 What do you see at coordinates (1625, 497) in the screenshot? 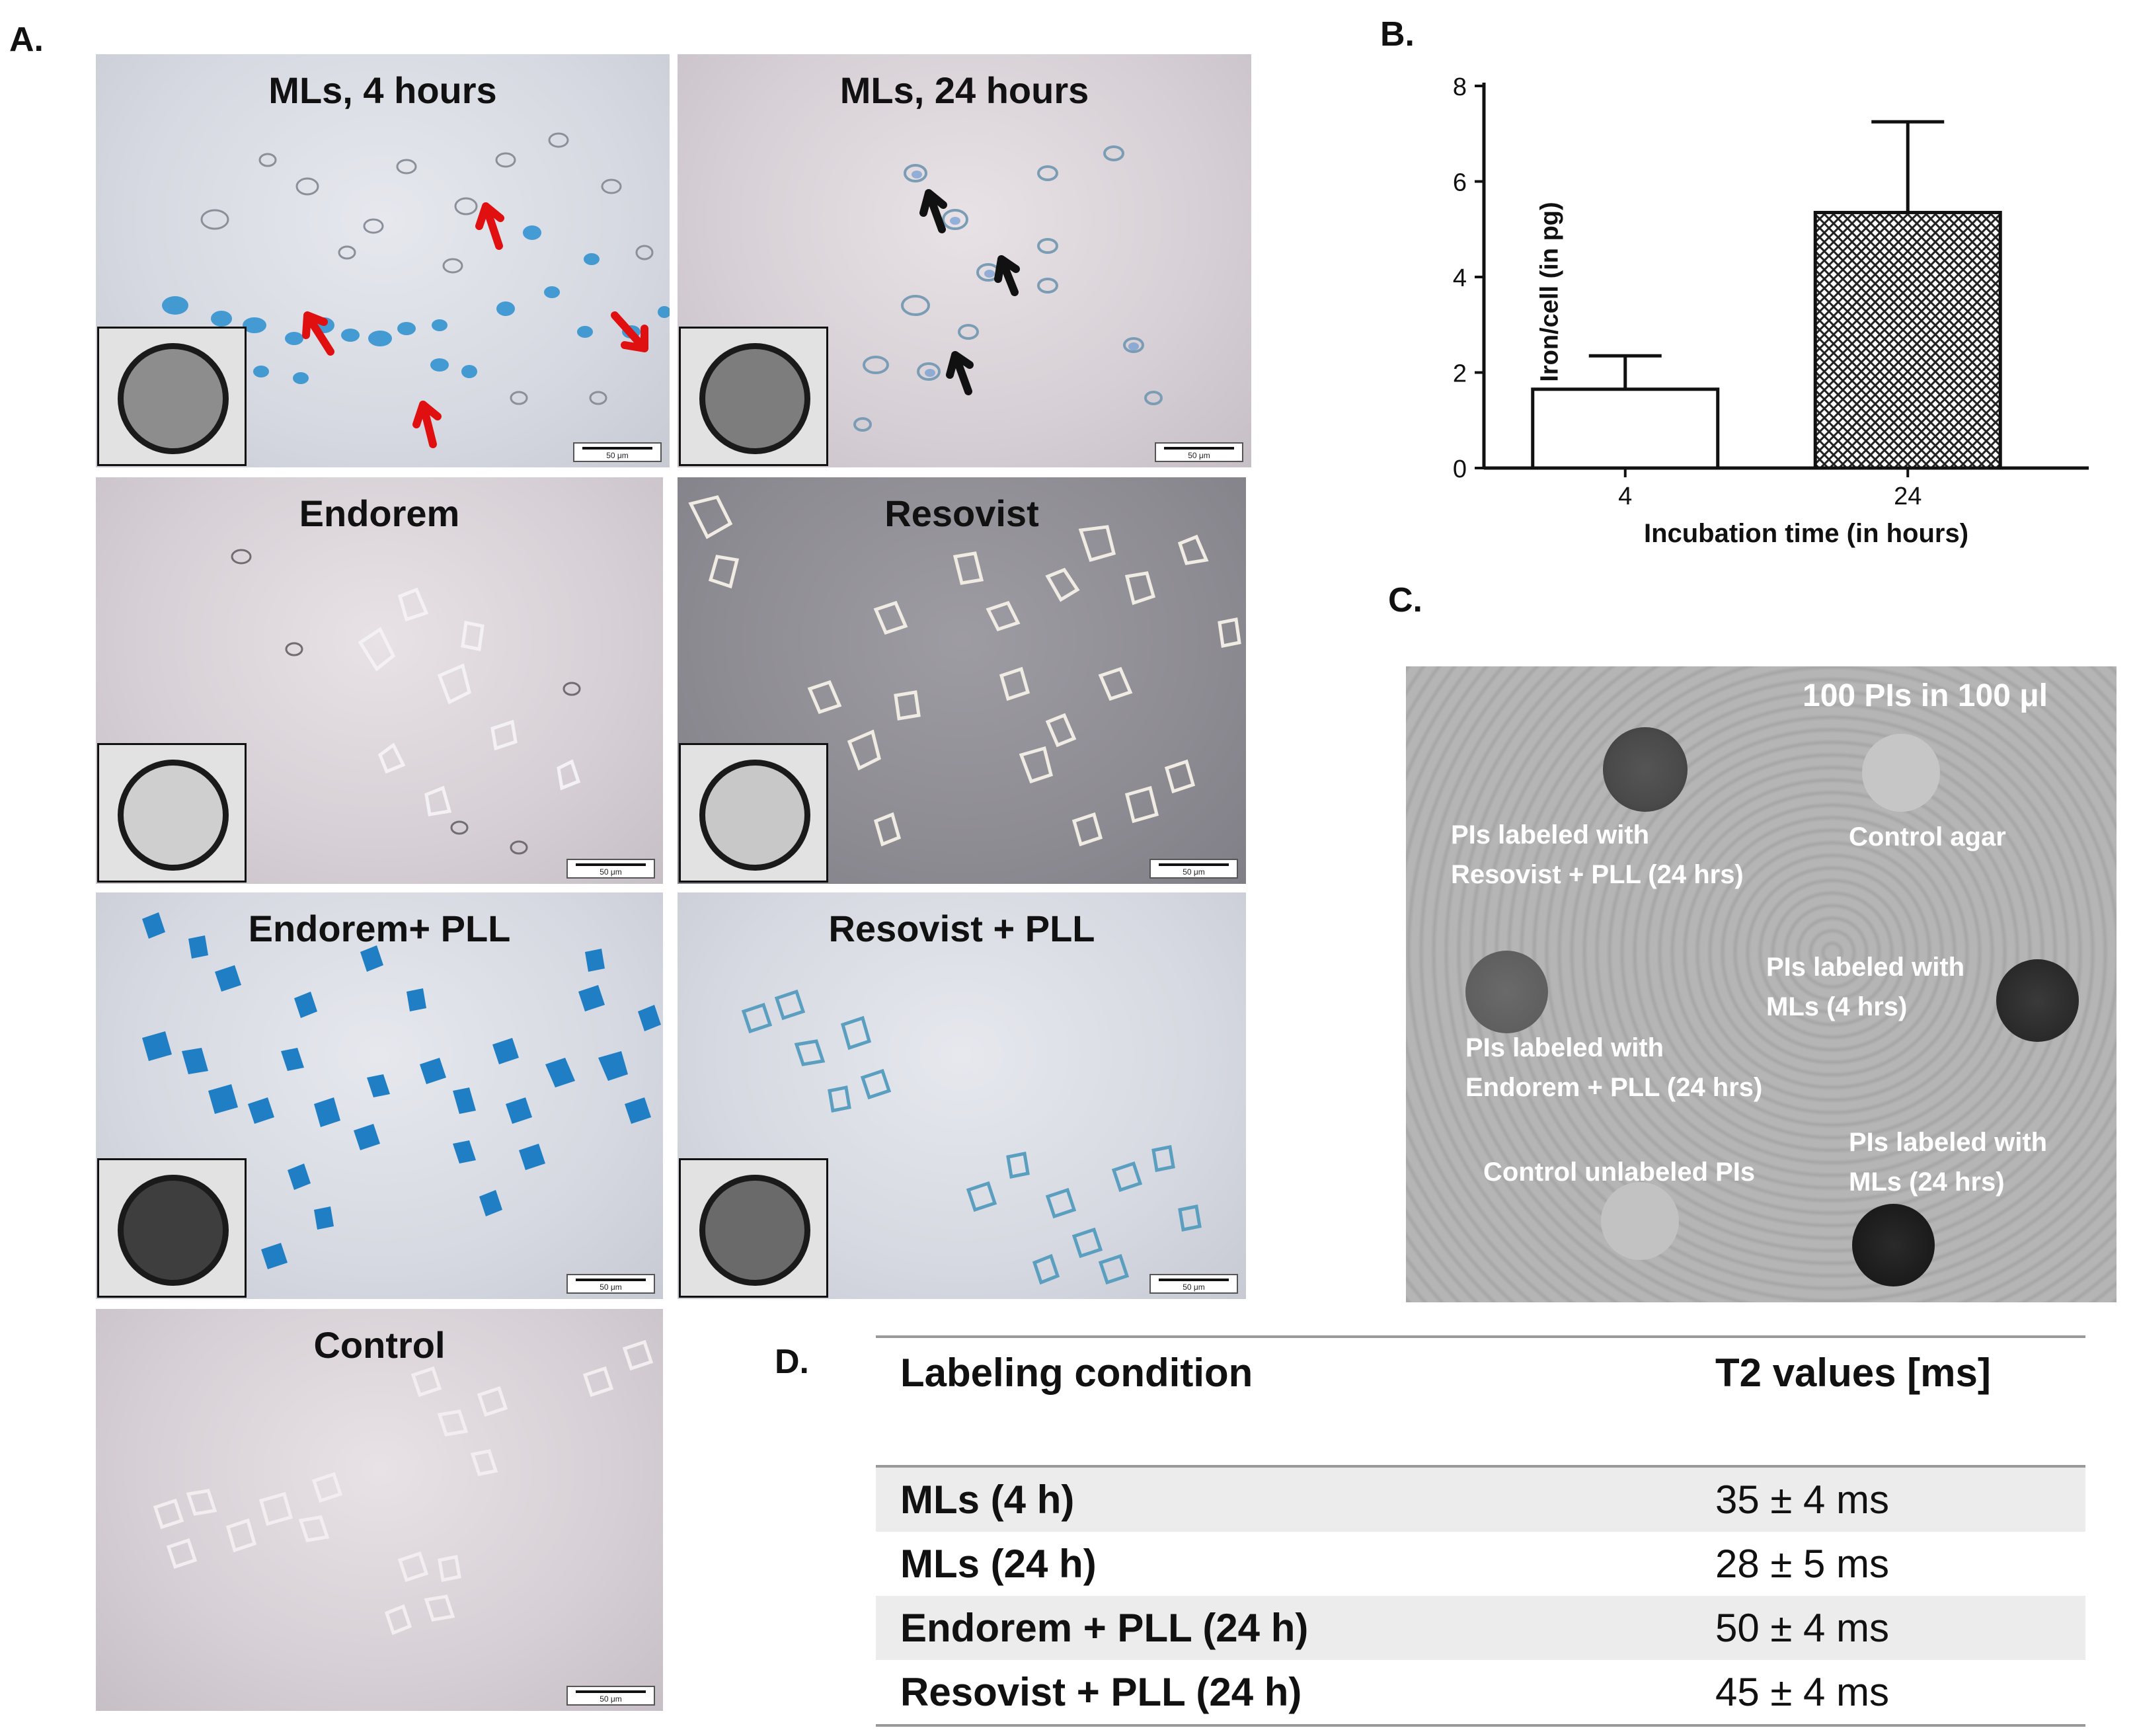
I see `x-tick-label: 4` at bounding box center [1625, 497].